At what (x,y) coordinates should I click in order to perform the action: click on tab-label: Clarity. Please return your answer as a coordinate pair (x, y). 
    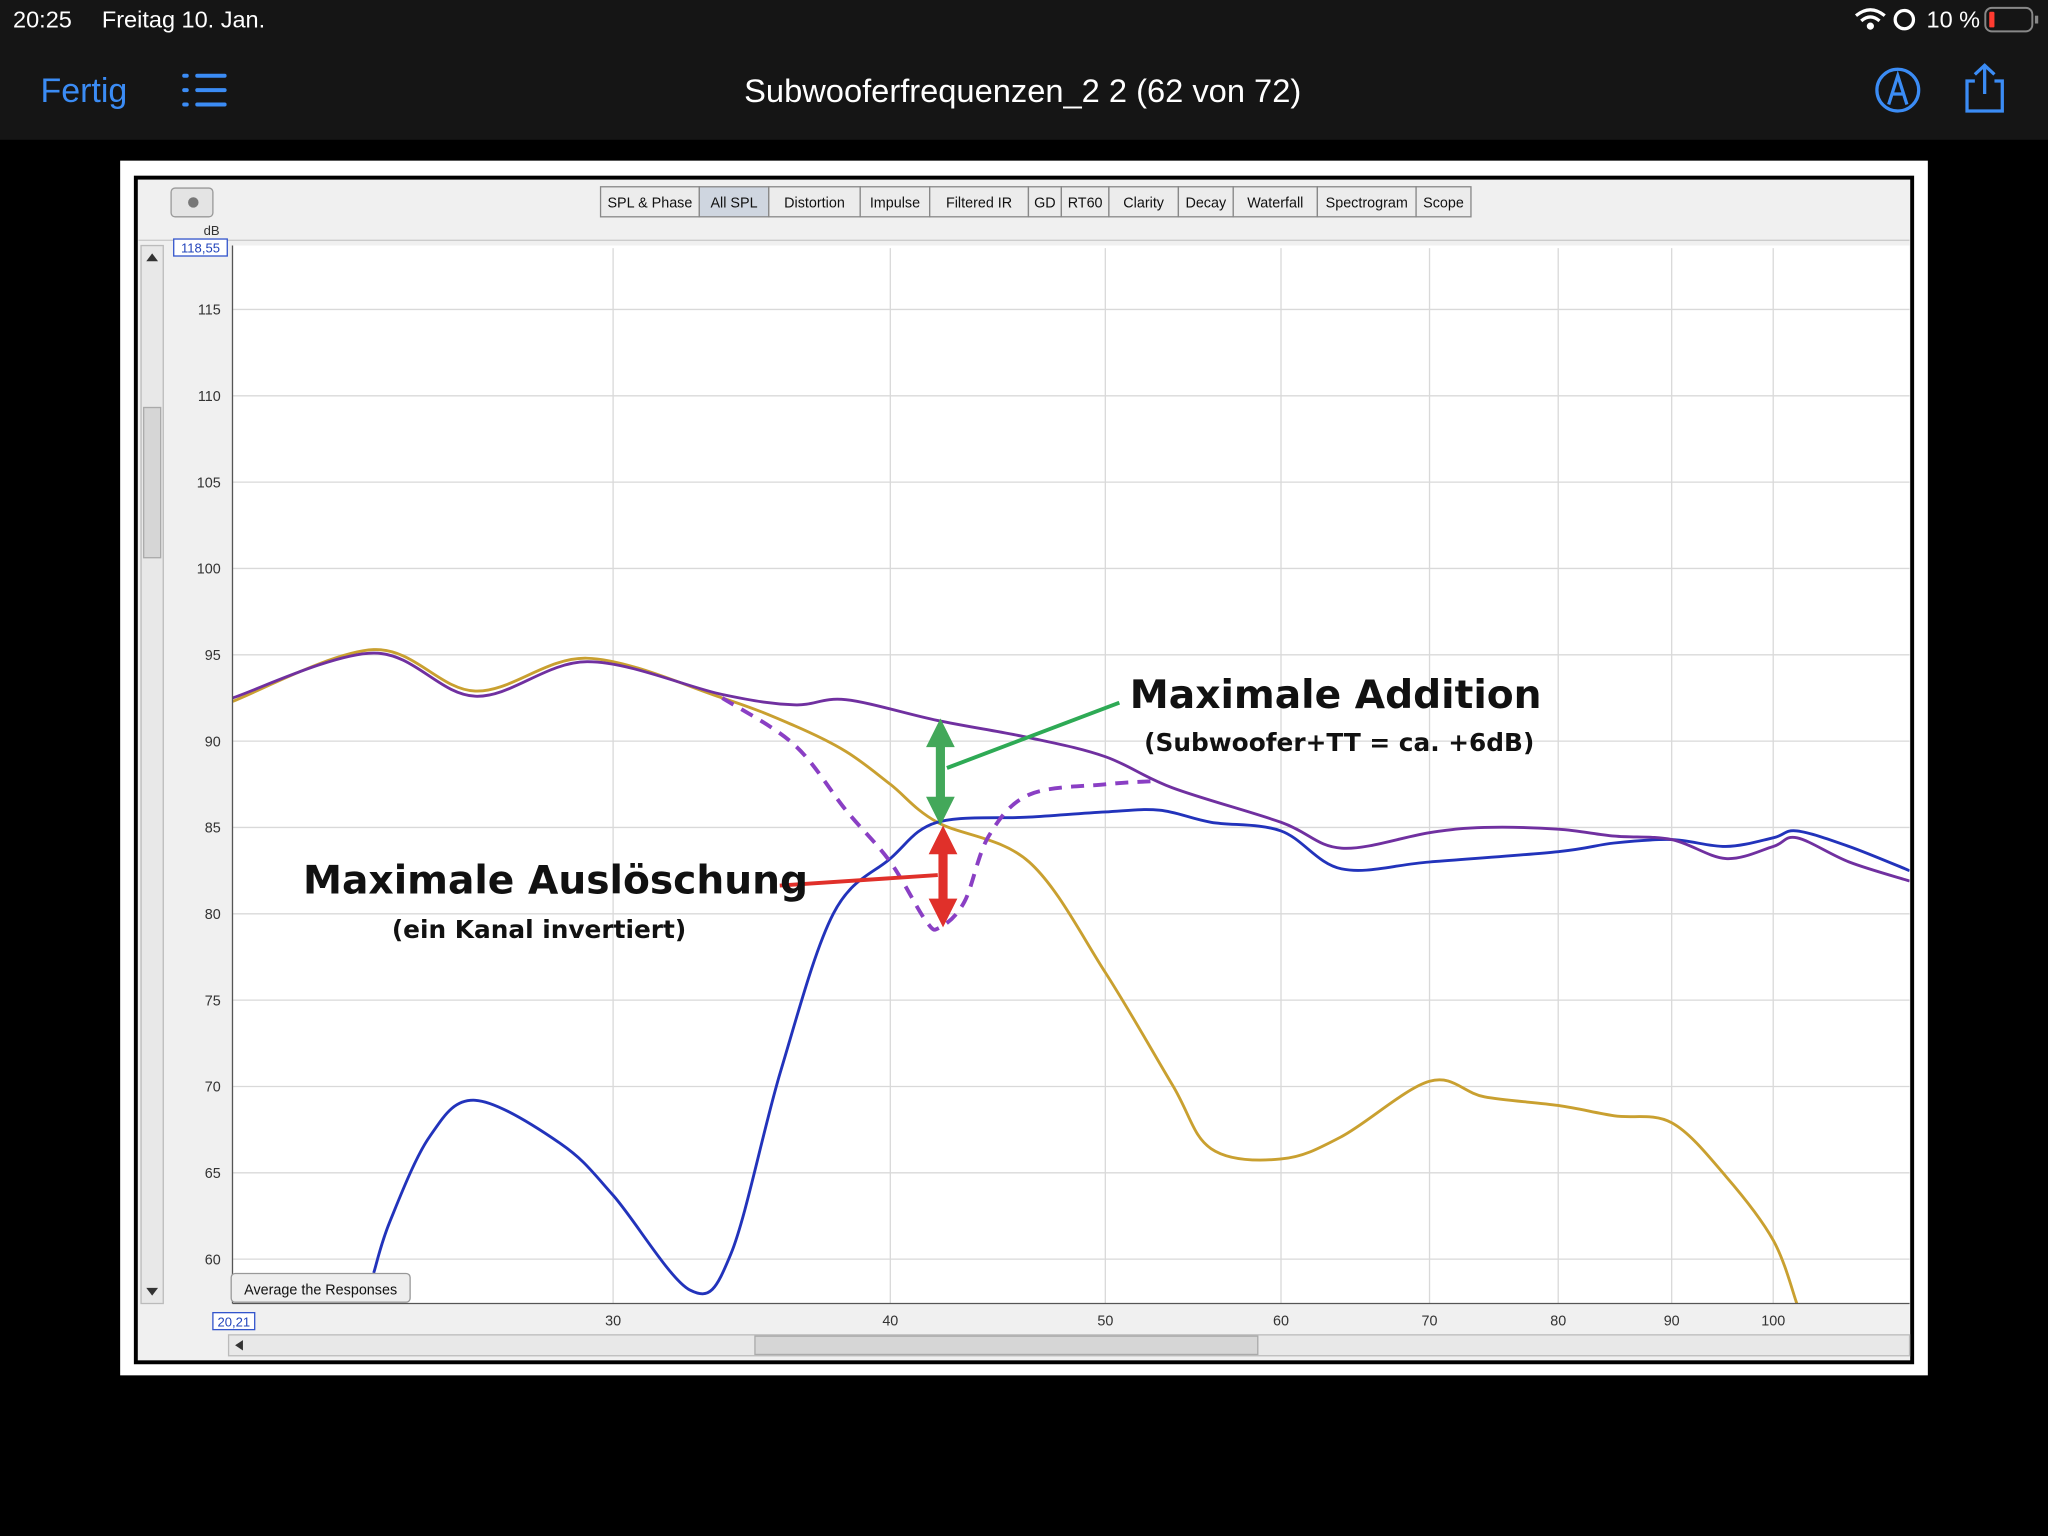
    Looking at the image, I should click on (1144, 204).